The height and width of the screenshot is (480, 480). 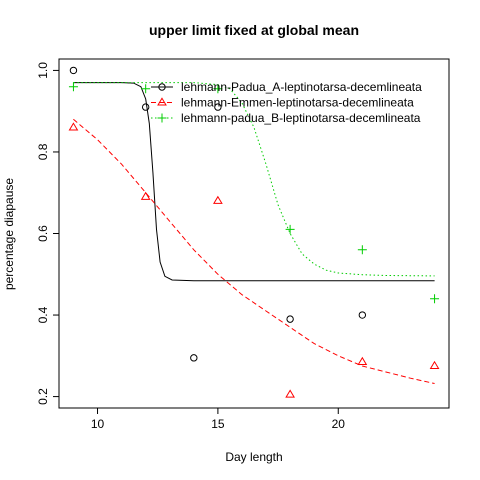 What do you see at coordinates (254, 30) in the screenshot?
I see `chart-title: upper limit fixed at global mean` at bounding box center [254, 30].